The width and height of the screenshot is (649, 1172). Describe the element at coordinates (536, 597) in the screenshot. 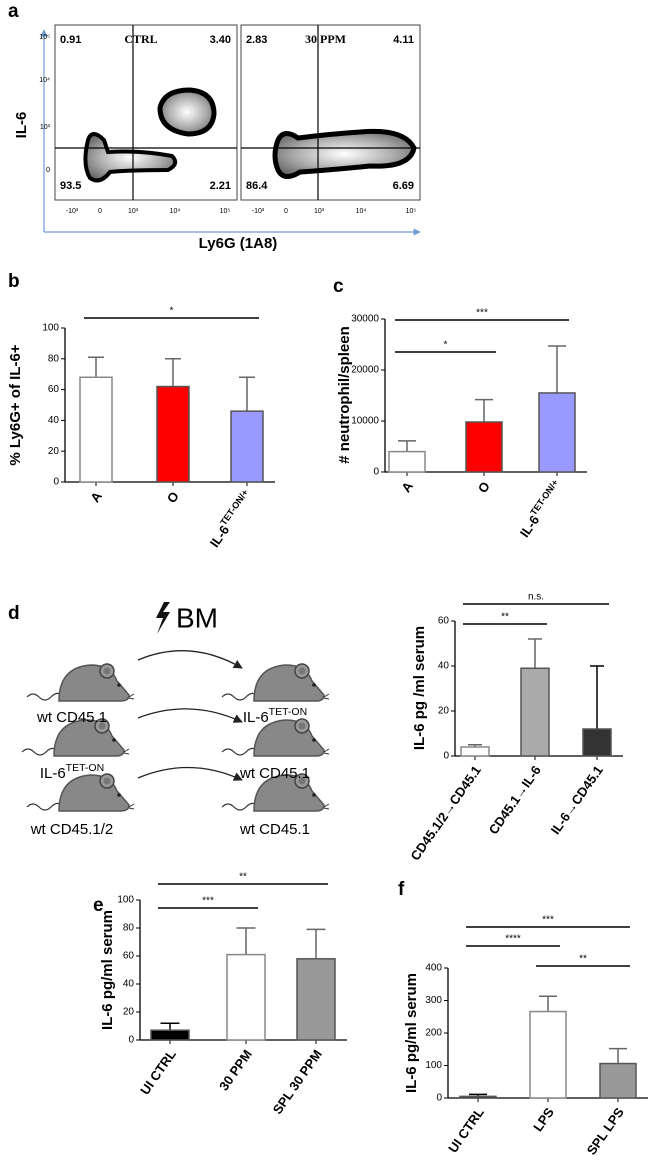

I see `significance-label: n.s.` at that location.